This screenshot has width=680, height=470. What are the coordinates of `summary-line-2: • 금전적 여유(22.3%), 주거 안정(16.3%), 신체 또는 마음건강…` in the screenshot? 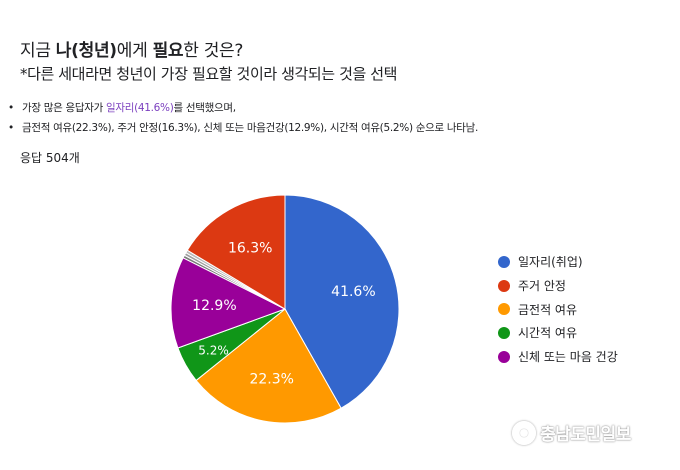 It's located at (243, 128).